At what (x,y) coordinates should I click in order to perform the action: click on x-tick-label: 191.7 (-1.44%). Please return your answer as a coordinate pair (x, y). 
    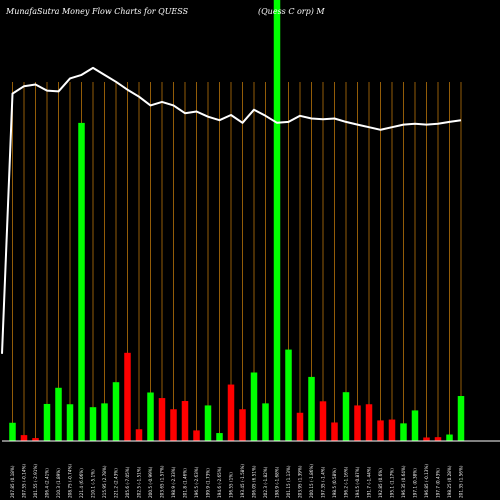
    Looking at the image, I should click on (369, 482).